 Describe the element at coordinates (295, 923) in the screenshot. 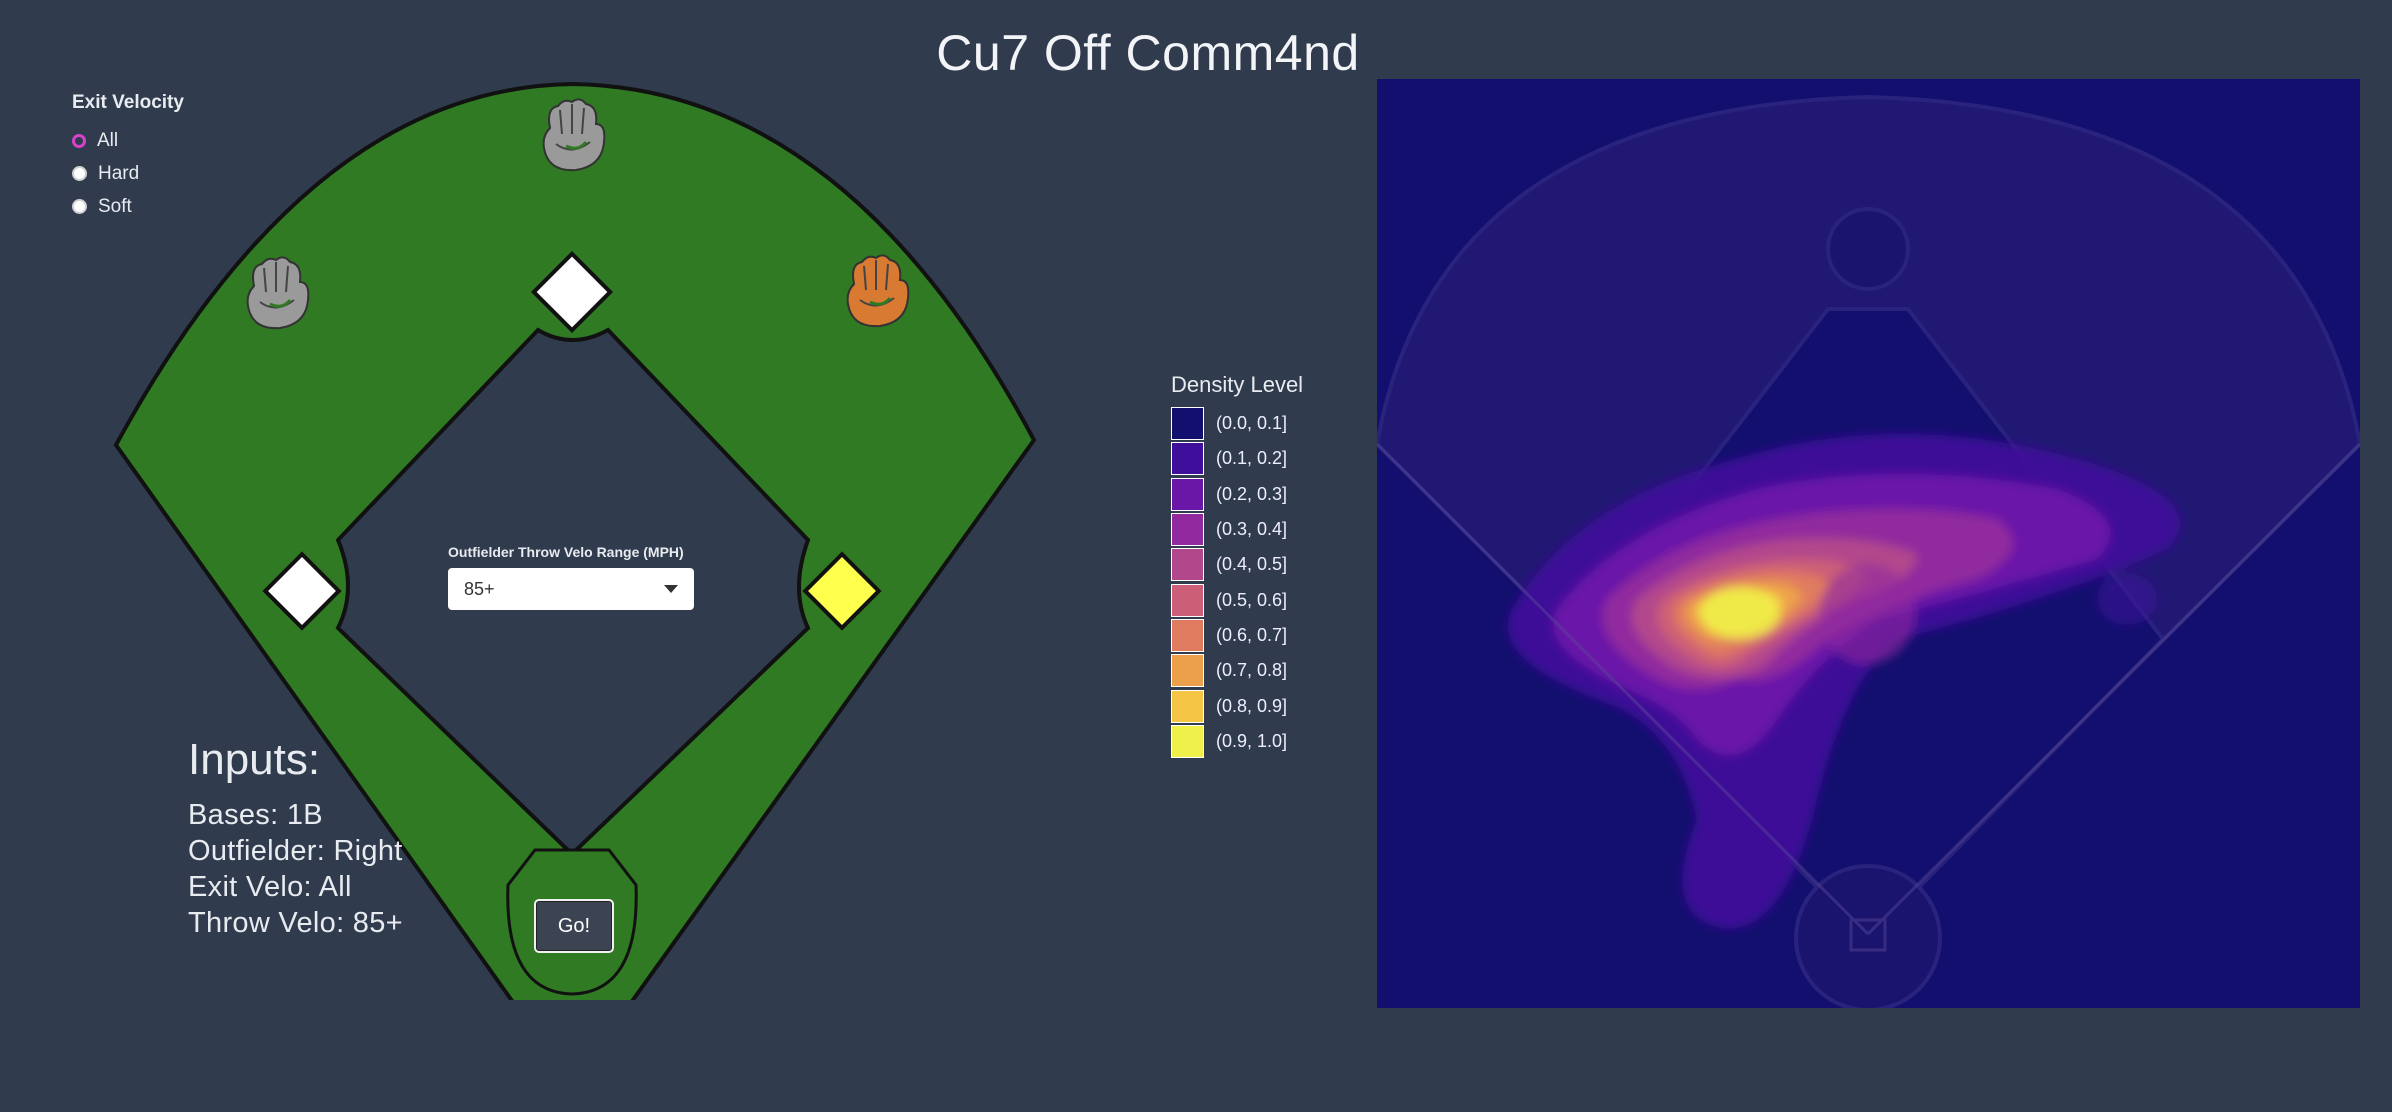

I see `inputs-throw-velo: Throw Velo: 85+` at that location.